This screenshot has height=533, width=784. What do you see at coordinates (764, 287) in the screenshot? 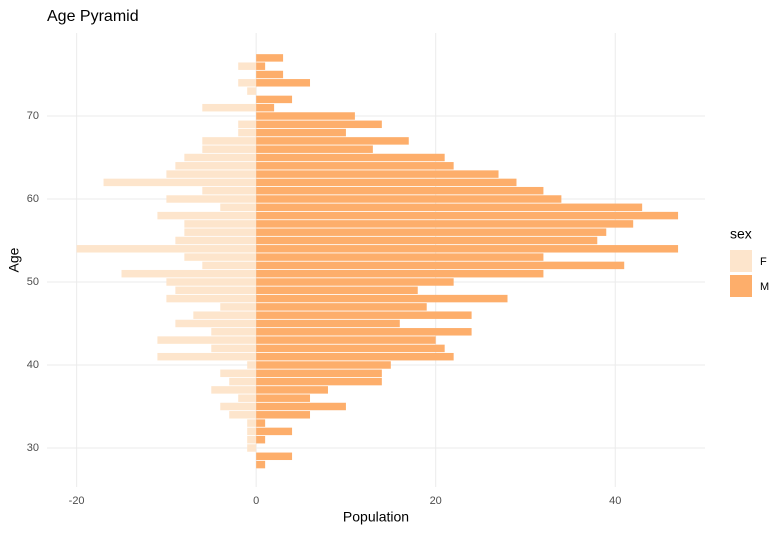
I see `legend-label: M` at bounding box center [764, 287].